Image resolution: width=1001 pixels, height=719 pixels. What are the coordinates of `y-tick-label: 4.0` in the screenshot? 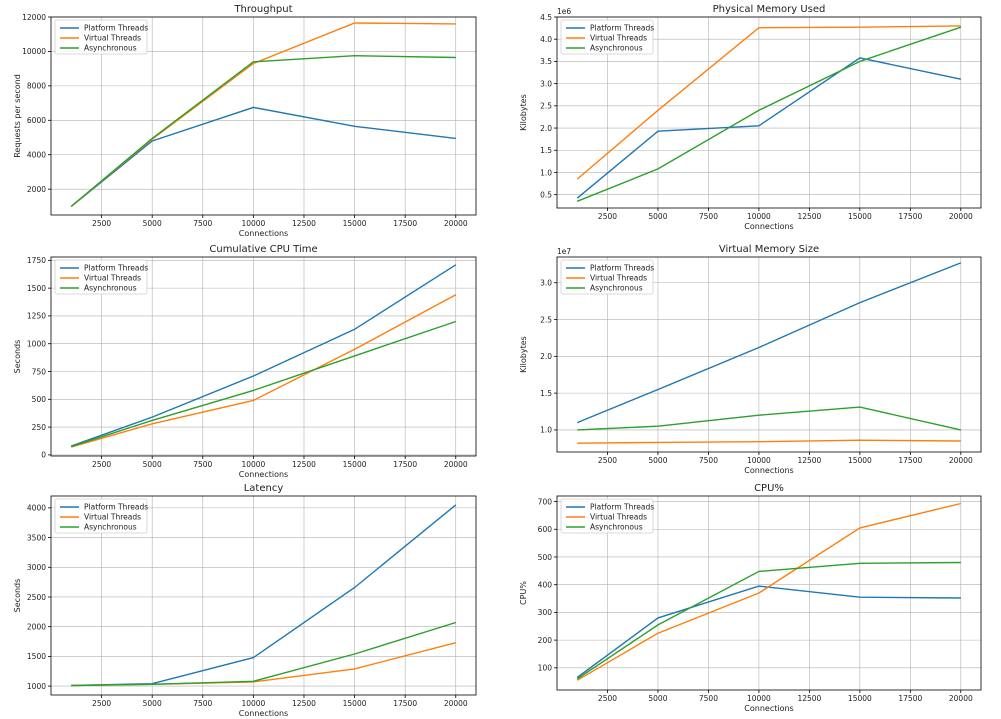 It's located at (546, 39).